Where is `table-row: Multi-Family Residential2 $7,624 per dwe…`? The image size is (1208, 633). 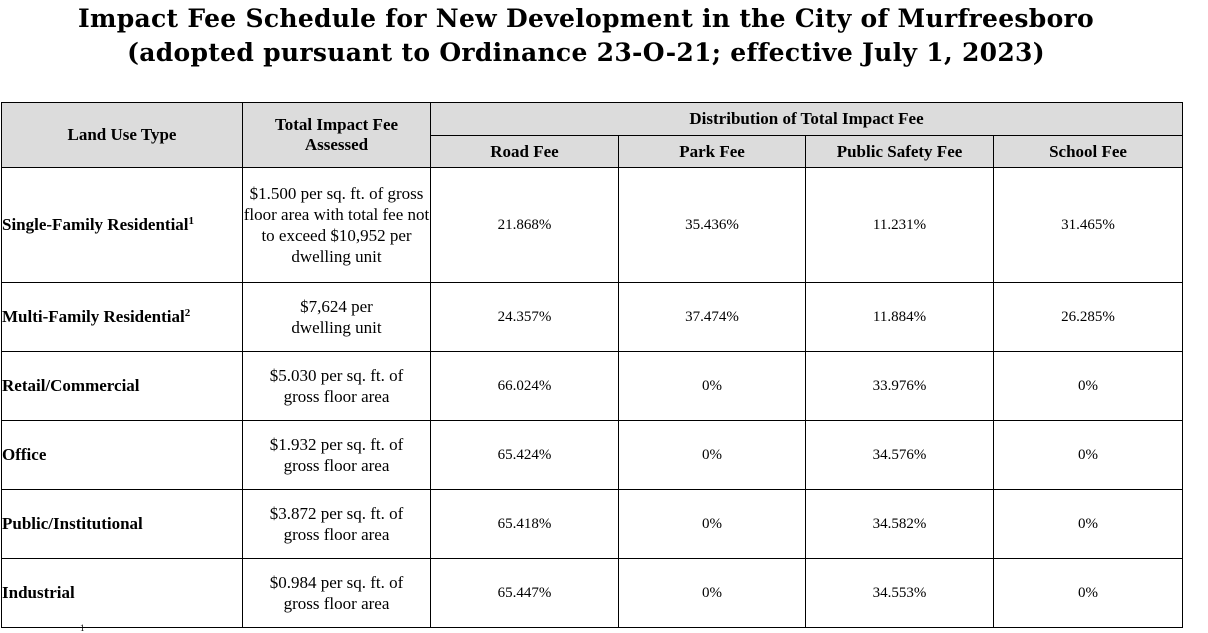
table-row: Multi-Family Residential2 $7,624 per dwe… is located at coordinates (592, 317).